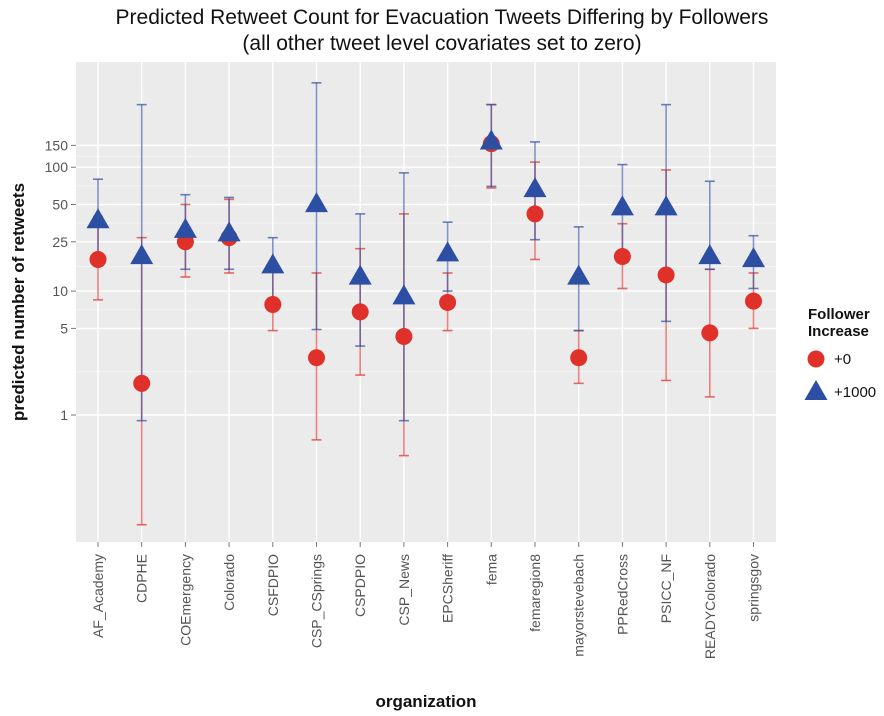 The image size is (884, 716). What do you see at coordinates (57, 167) in the screenshot?
I see `y-tick-label: 100` at bounding box center [57, 167].